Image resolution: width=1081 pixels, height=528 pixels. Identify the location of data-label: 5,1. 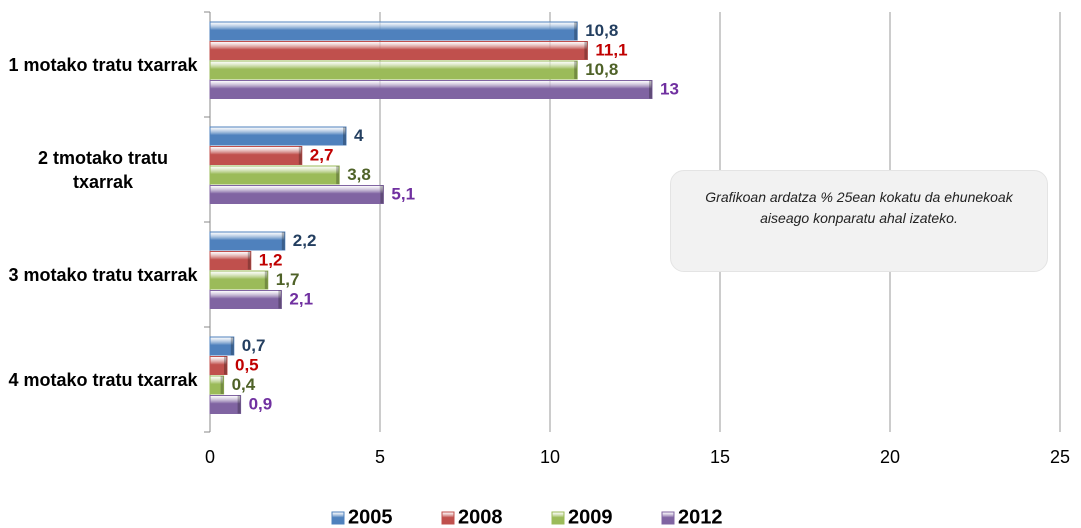
(403, 194).